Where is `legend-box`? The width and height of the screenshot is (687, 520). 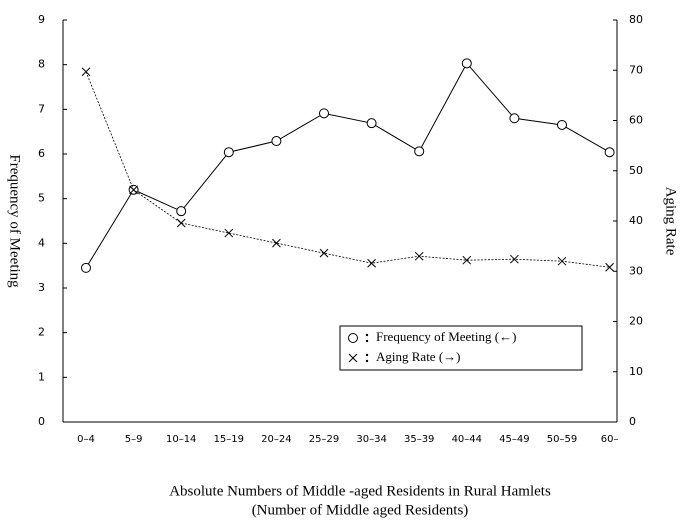 legend-box is located at coordinates (461, 348).